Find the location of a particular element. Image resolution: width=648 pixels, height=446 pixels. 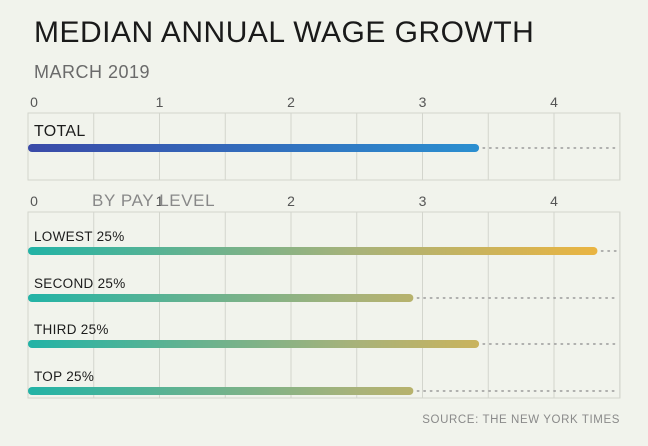

total-tick-label: 3 is located at coordinates (423, 102).